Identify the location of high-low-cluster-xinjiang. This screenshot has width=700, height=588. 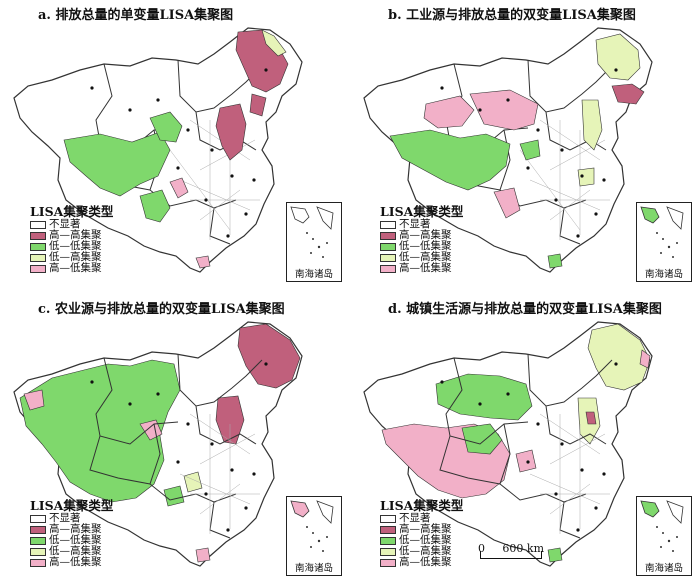
(449, 112).